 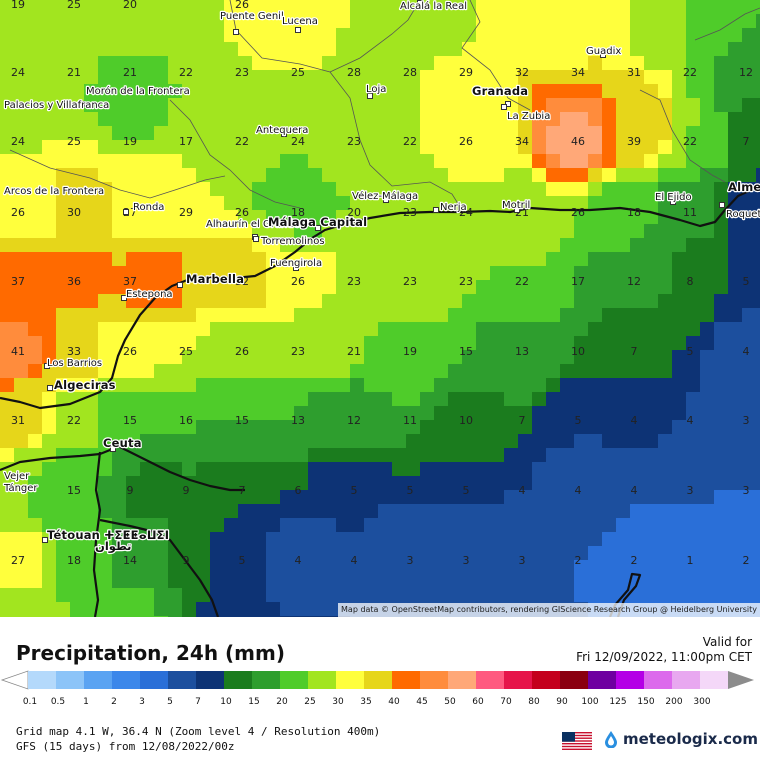 I want to click on city-label: Tétouan ⵜⵉⵟⵟⴰⵡⵉⵏ, so click(x=108, y=535).